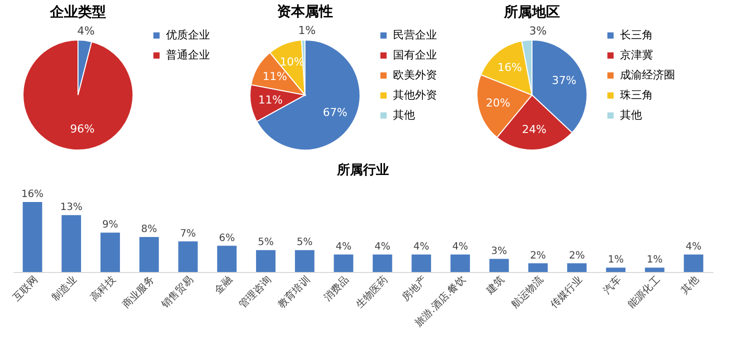 The image size is (750, 363). I want to click on pie-slice, so click(78, 95).